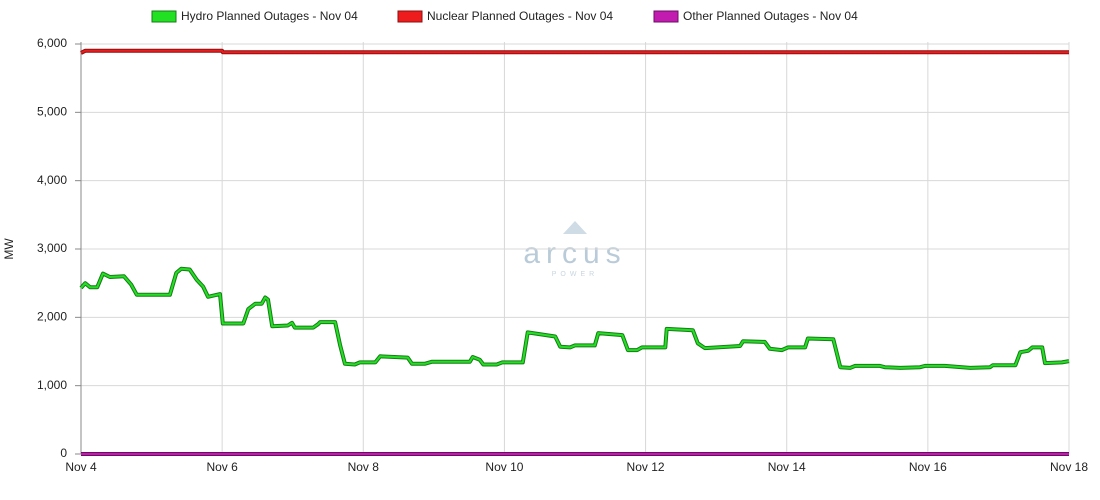 The width and height of the screenshot is (1100, 500). Describe the element at coordinates (520, 16) in the screenshot. I see `legend-label: Nuclear Planned Outages - Nov 04` at that location.